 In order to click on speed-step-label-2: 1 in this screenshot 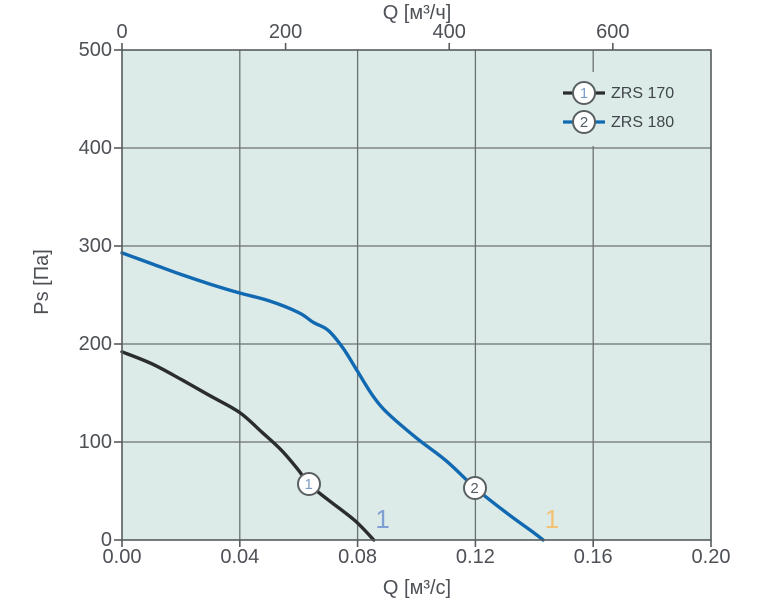, I will do `click(552, 519)`.